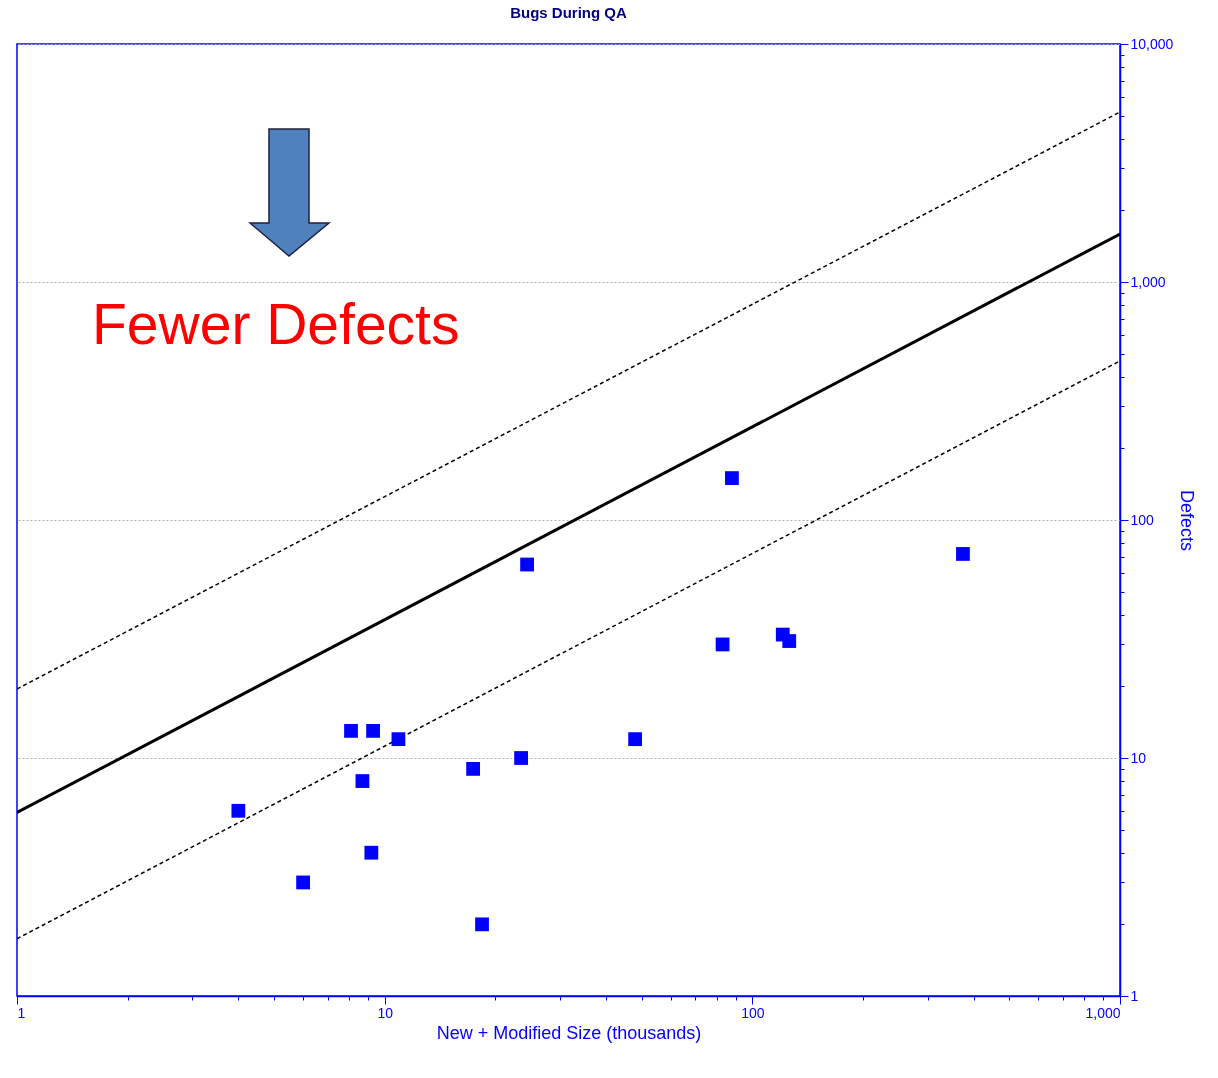  I want to click on y-tick-label: 10,000, so click(1152, 43).